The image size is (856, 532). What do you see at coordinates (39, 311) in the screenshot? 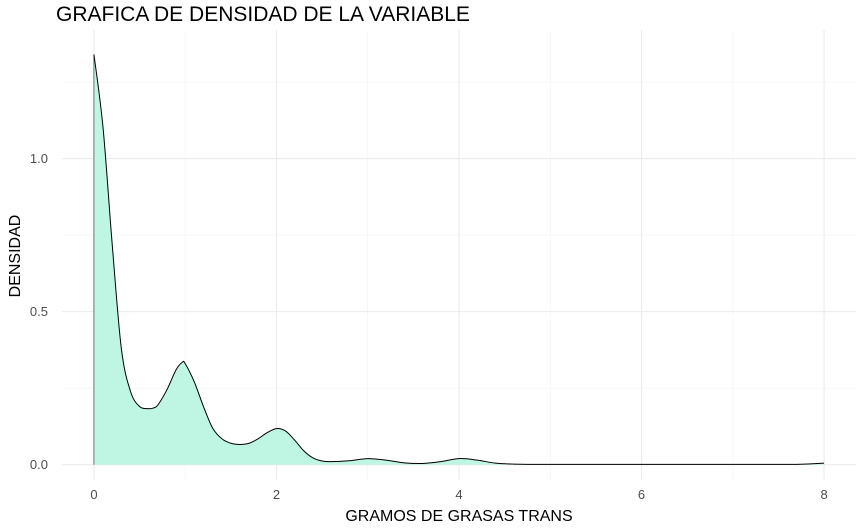
I see `y-tick-label: 0.5` at bounding box center [39, 311].